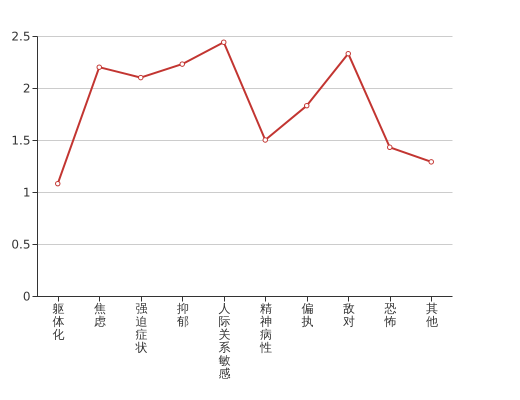 The image size is (520, 400). I want to click on x-tick-label: 强迫症状, so click(141, 328).